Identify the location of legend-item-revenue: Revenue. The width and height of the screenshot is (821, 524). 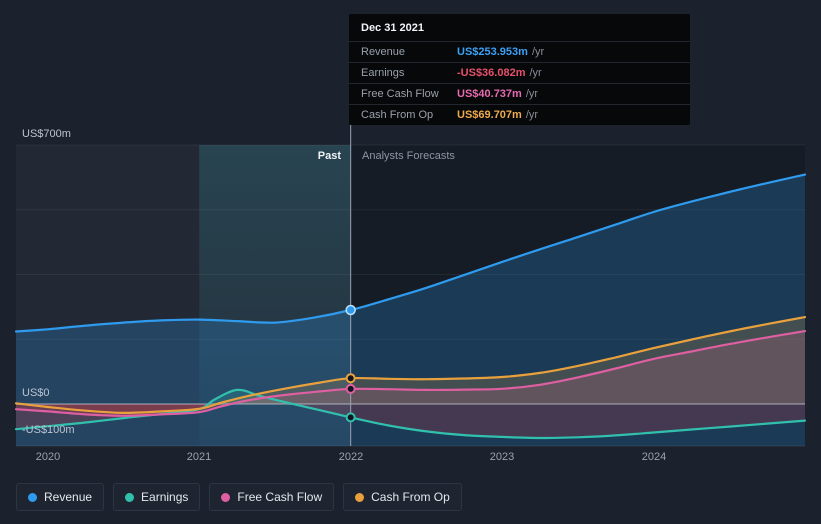
(60, 497).